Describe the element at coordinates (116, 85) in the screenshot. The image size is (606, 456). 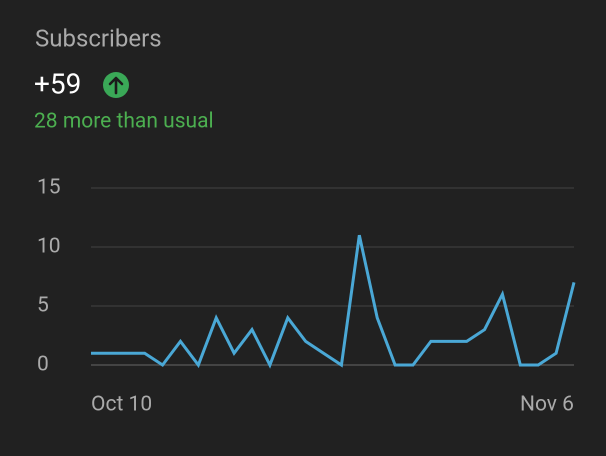
I see `trend-up-icon` at that location.